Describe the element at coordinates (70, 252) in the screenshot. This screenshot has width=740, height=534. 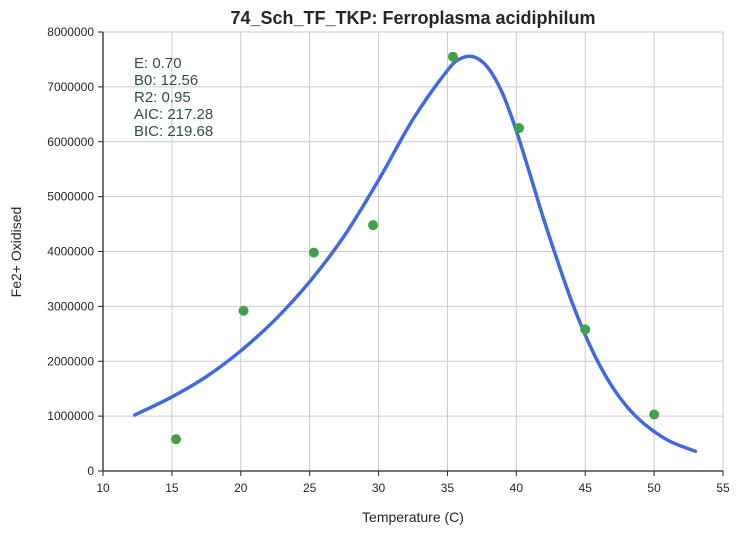
I see `y-tick-label: 4000000` at that location.